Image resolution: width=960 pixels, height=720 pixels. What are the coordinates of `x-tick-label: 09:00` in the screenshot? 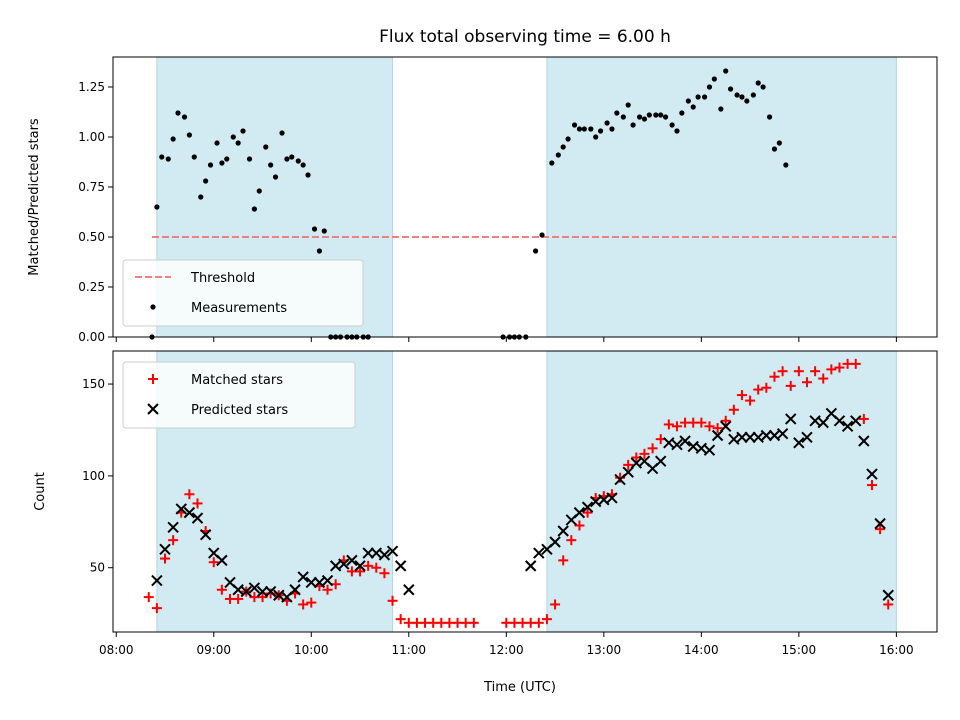 It's located at (213, 650).